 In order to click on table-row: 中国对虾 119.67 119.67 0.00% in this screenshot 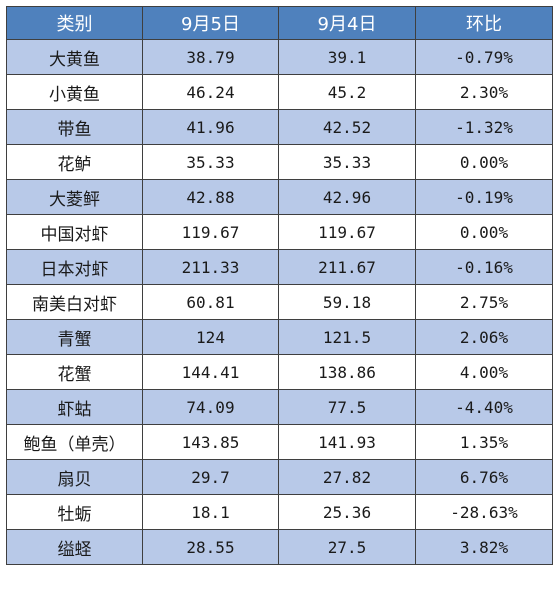, I will do `click(279, 232)`.